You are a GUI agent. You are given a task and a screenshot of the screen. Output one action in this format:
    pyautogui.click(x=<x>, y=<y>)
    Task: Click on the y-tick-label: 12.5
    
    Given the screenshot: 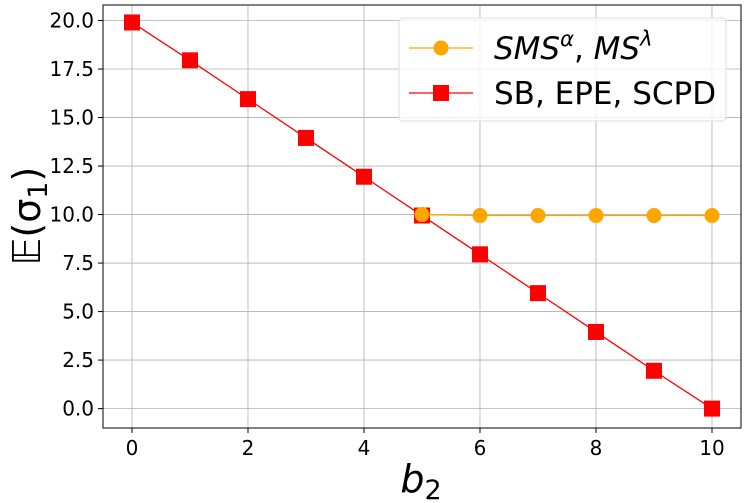 What is the action you would take?
    pyautogui.click(x=71, y=166)
    